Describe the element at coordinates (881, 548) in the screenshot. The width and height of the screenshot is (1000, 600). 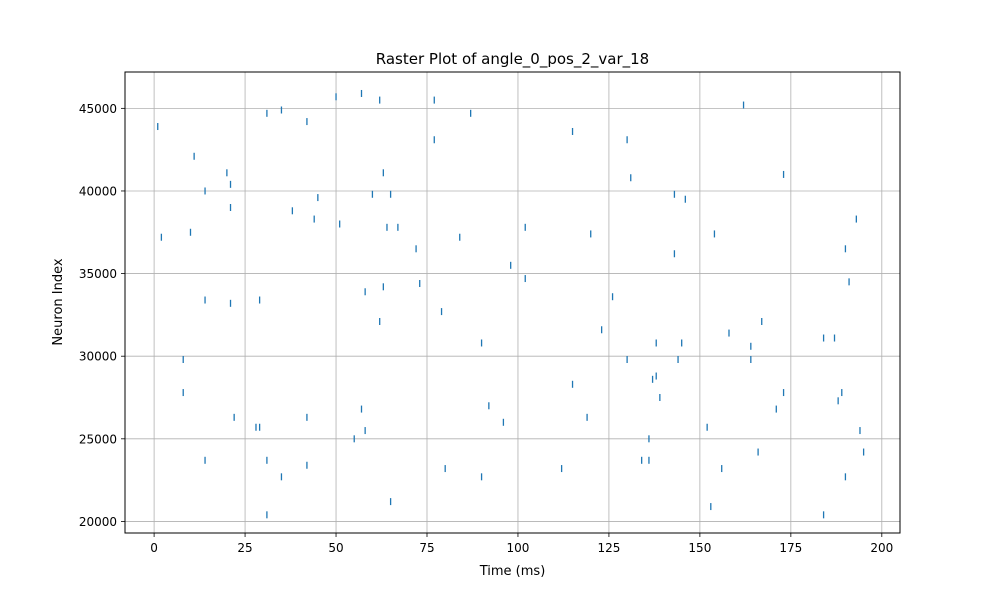
I see `x-tick-label: 200` at that location.